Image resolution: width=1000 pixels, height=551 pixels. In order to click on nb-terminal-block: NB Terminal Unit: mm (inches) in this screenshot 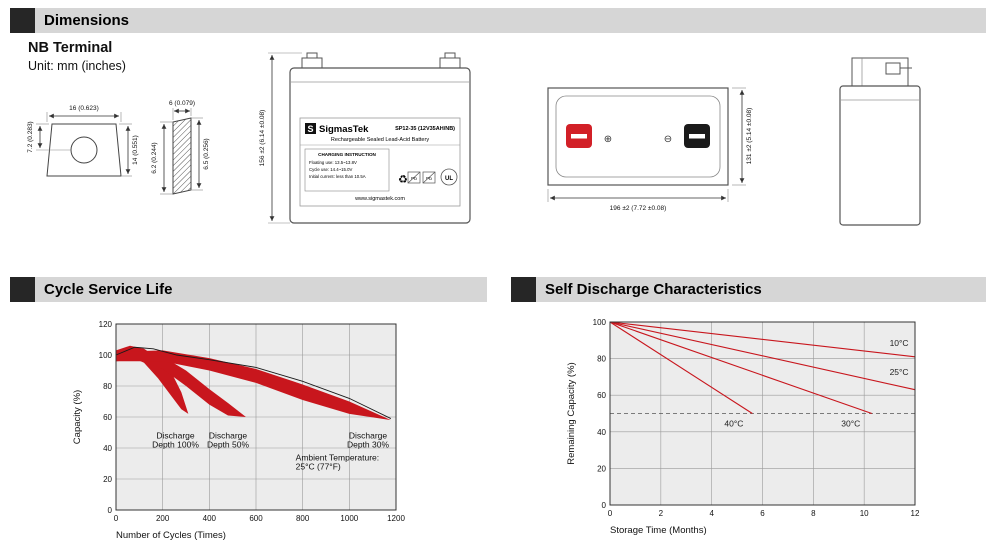, I will do `click(77, 56)`.